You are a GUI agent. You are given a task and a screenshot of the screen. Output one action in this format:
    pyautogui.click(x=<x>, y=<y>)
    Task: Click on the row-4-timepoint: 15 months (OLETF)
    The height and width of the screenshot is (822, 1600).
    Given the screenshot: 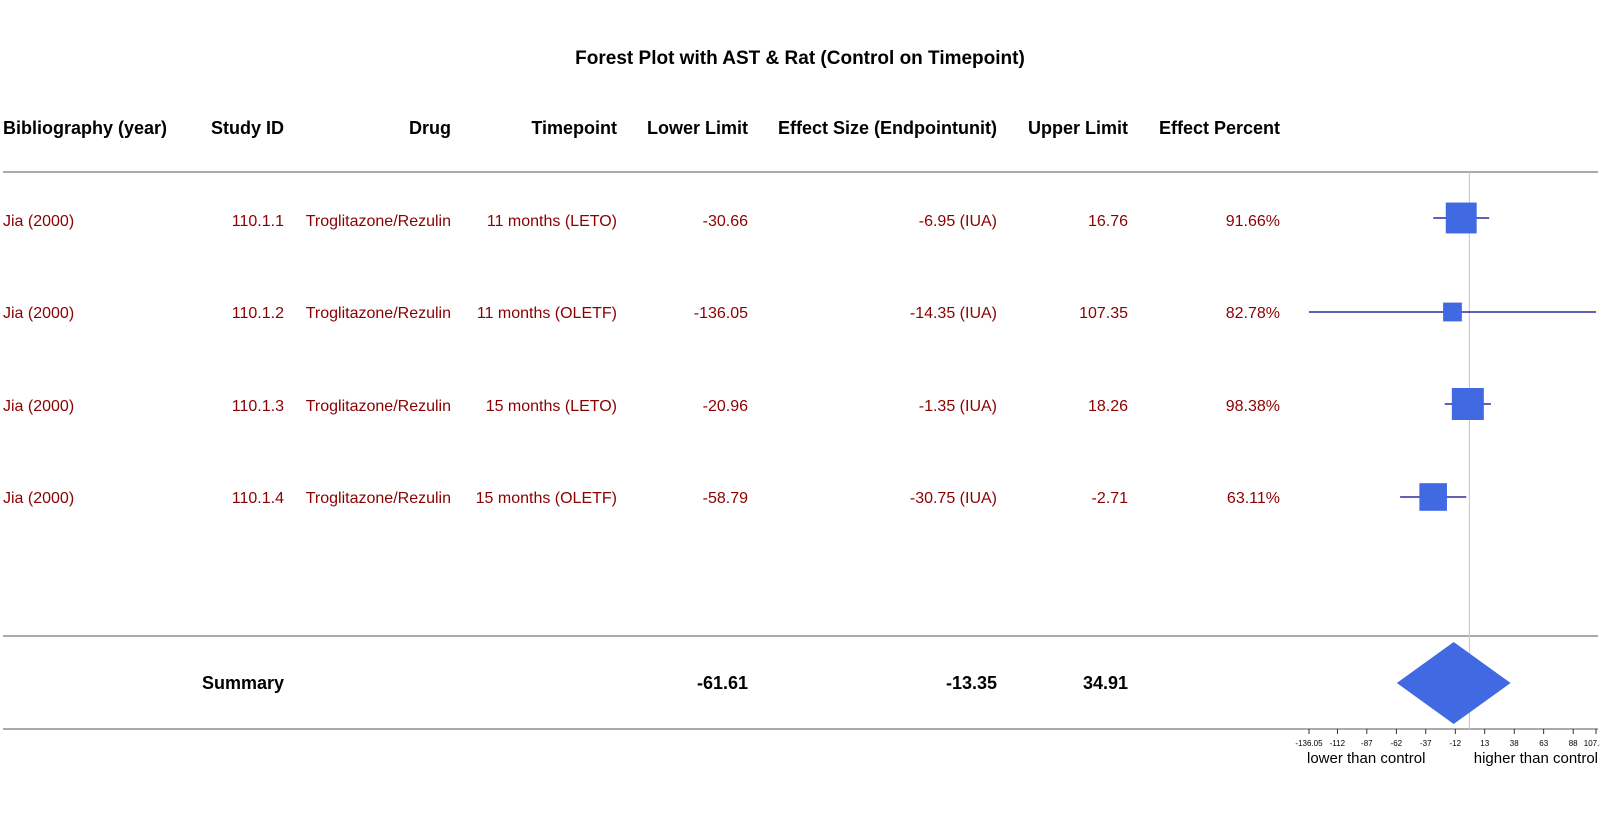 What is the action you would take?
    pyautogui.click(x=546, y=498)
    